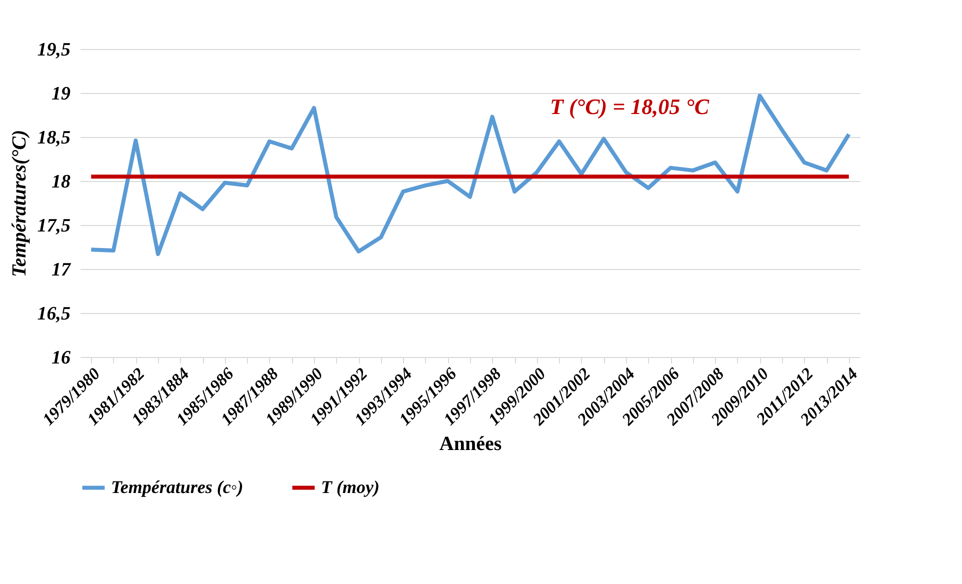  I want to click on annotation: T (°C) = 18,05 °C, so click(630, 106).